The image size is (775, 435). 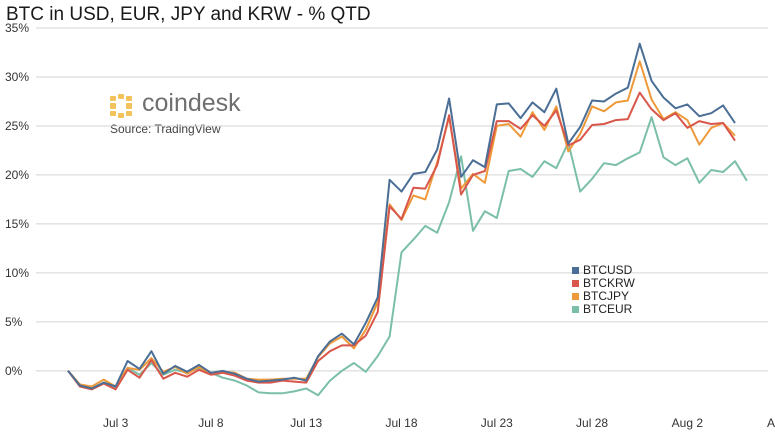 I want to click on y-tick-label: 5%, so click(x=14, y=322).